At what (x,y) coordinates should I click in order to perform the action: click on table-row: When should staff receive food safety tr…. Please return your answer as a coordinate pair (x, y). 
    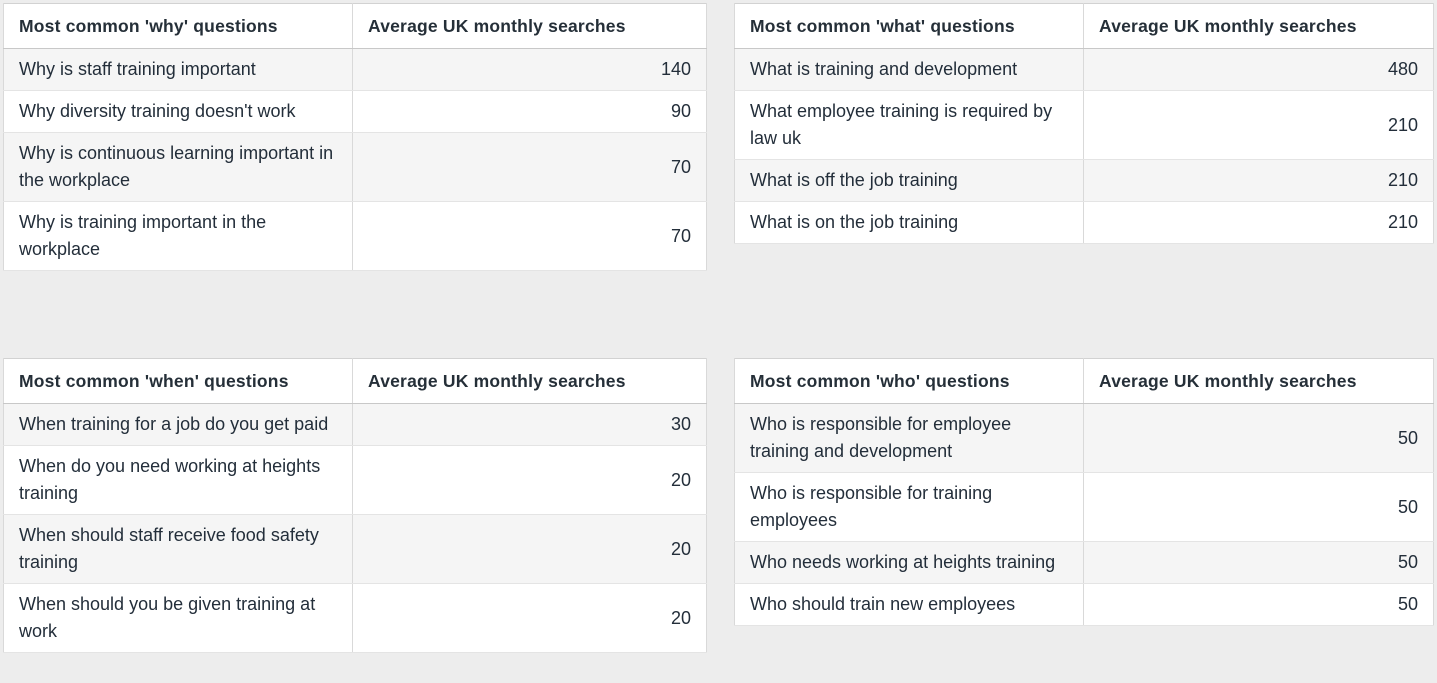
    Looking at the image, I should click on (355, 549).